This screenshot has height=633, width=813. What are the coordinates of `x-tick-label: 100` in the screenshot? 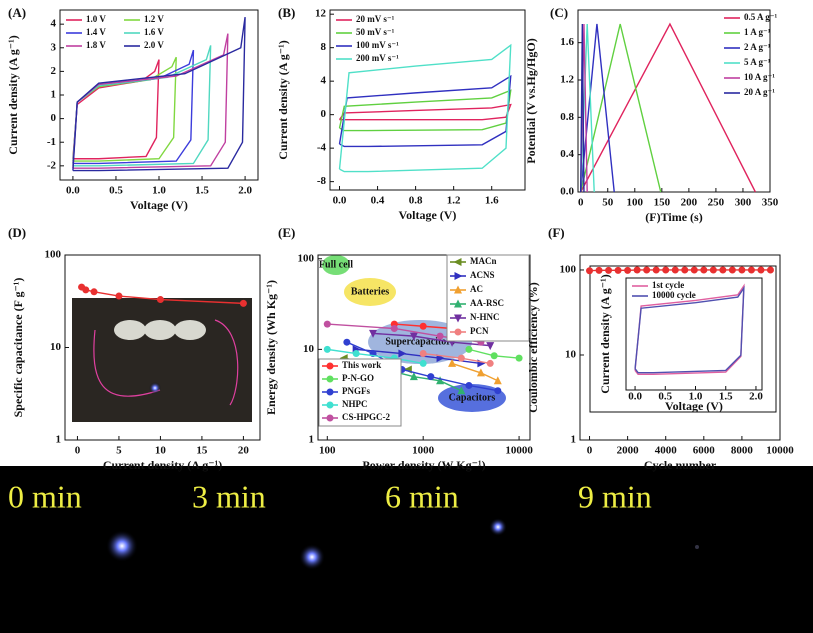 It's located at (635, 203).